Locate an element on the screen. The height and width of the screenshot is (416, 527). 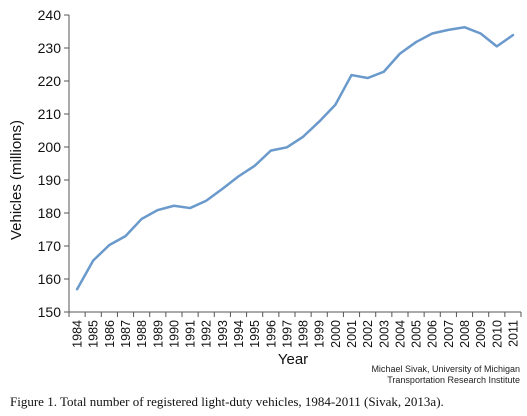
x-tick-label: 2000 is located at coordinates (336, 334).